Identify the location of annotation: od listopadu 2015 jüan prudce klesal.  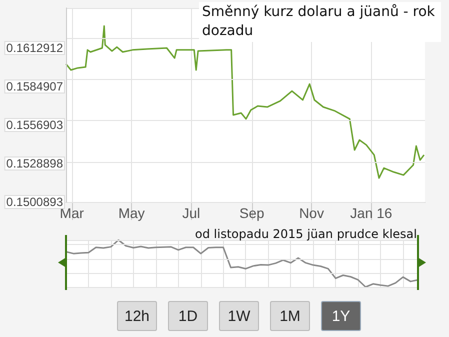
(306, 234).